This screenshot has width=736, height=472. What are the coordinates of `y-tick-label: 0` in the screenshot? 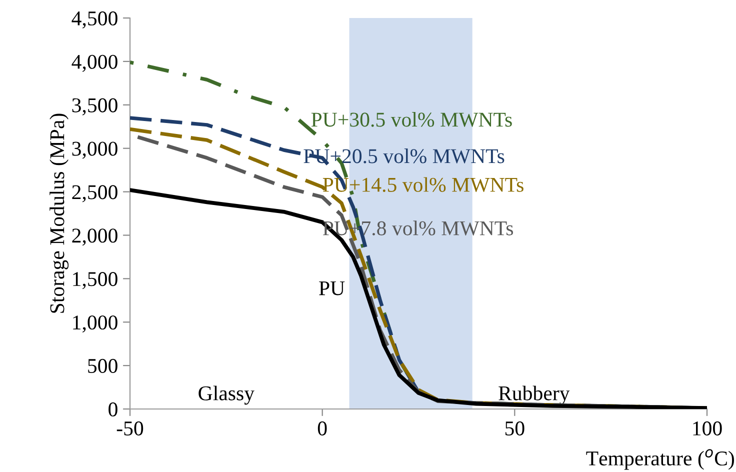 It's located at (113, 409).